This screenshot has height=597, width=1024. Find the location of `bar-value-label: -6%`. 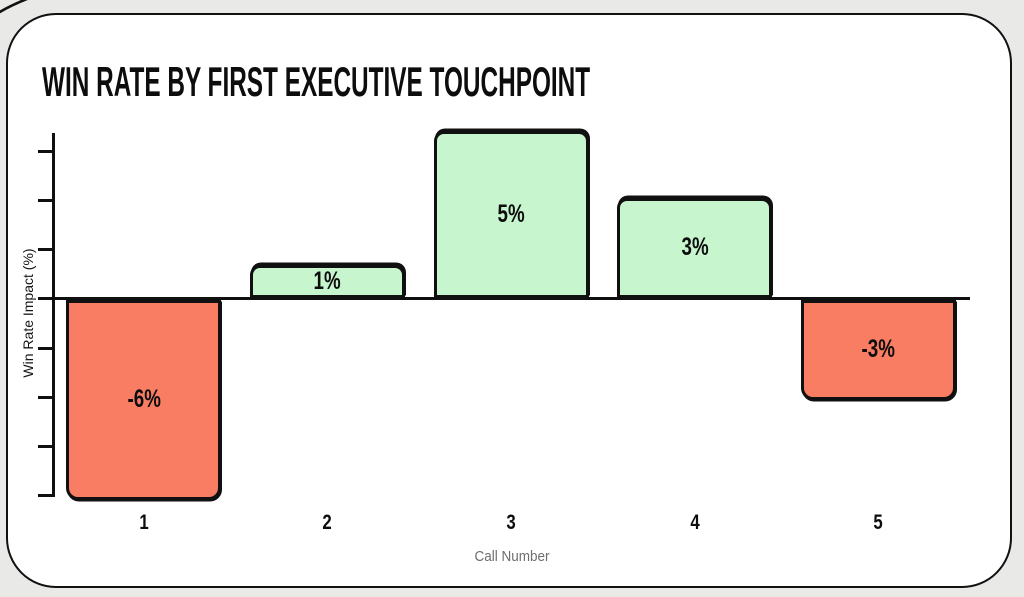

bar-value-label: -6% is located at coordinates (144, 399).